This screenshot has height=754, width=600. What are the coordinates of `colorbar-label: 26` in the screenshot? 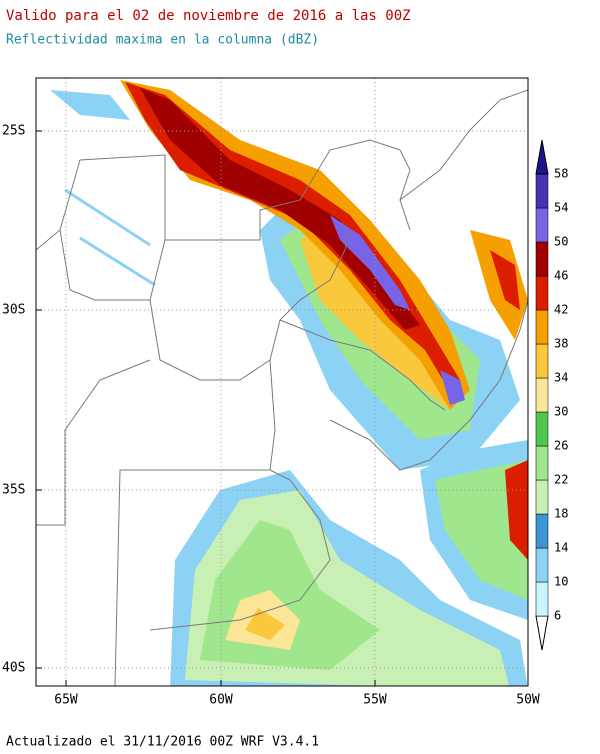 It's located at (561, 446).